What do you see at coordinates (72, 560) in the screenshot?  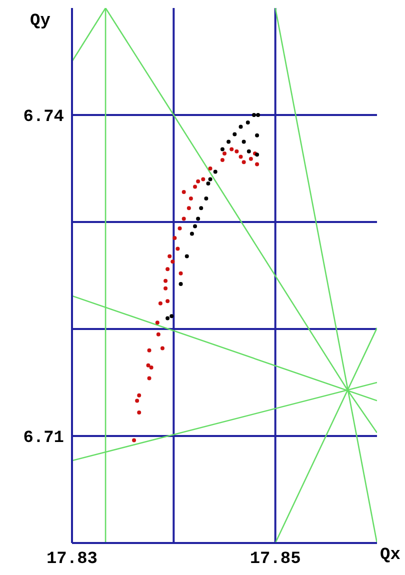 I see `x-tick-label: 17.83` at bounding box center [72, 560].